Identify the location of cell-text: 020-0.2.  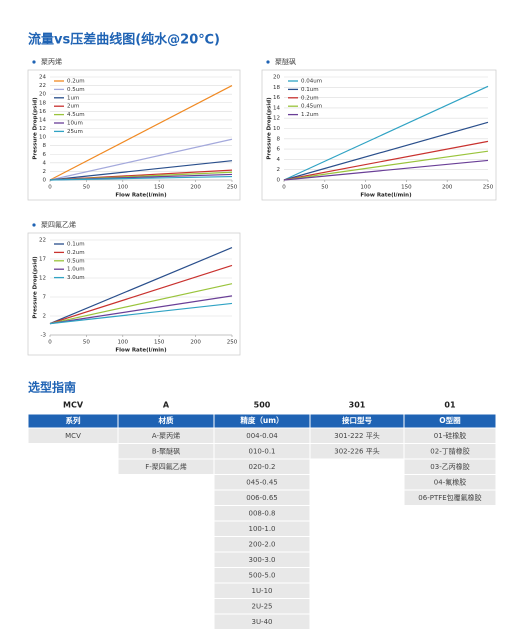
(261, 467).